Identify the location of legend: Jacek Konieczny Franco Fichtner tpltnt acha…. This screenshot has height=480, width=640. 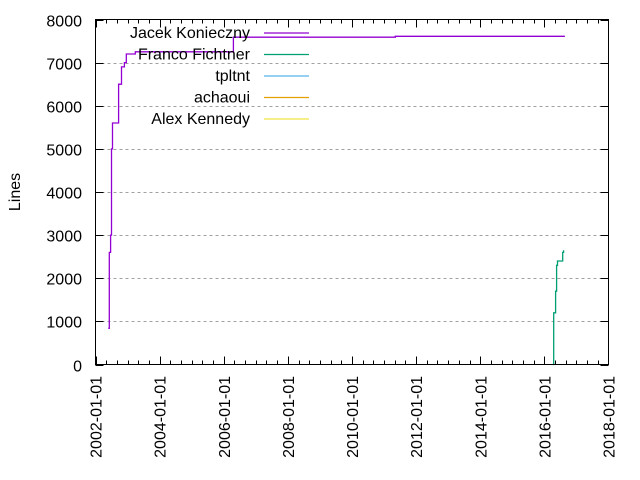
(219, 76).